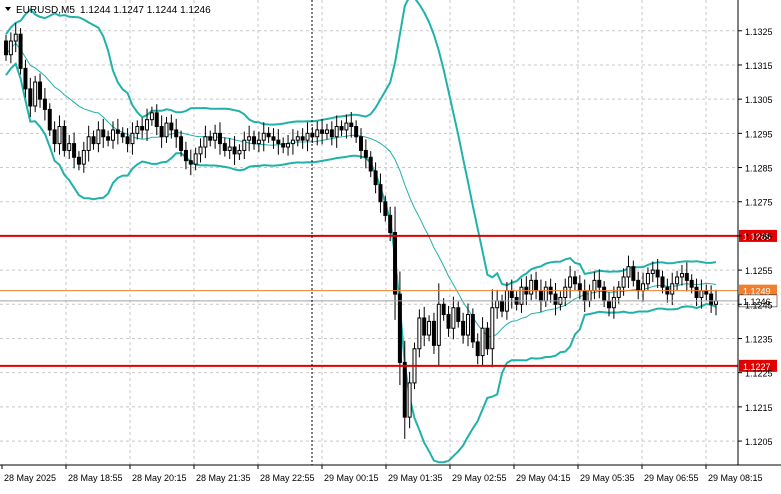 The image size is (781, 494). What do you see at coordinates (95, 478) in the screenshot?
I see `time-tick-label: 28 May 18:55` at bounding box center [95, 478].